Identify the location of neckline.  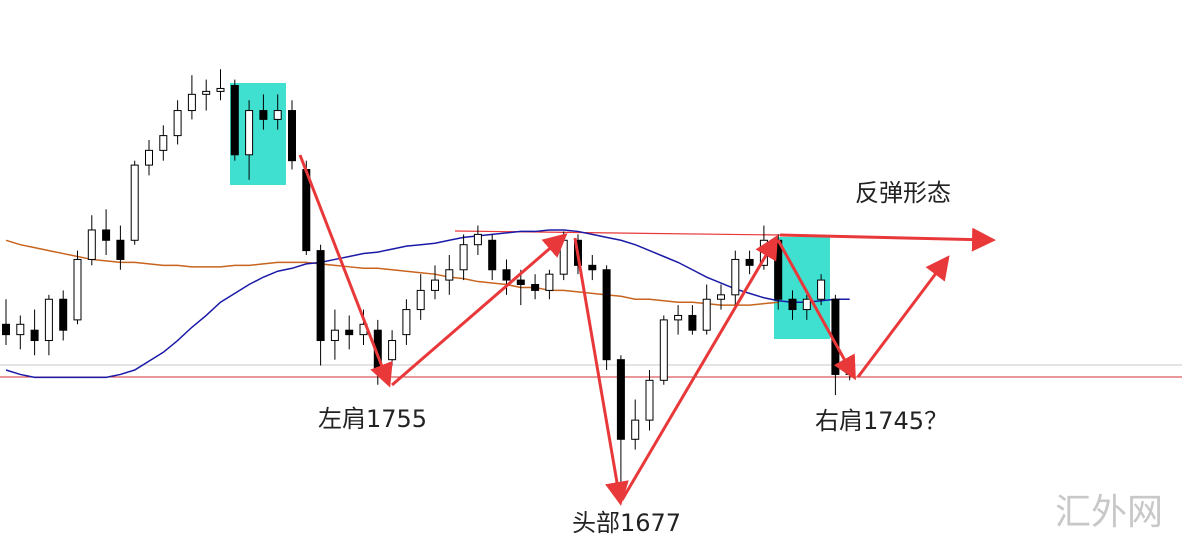
(617, 233).